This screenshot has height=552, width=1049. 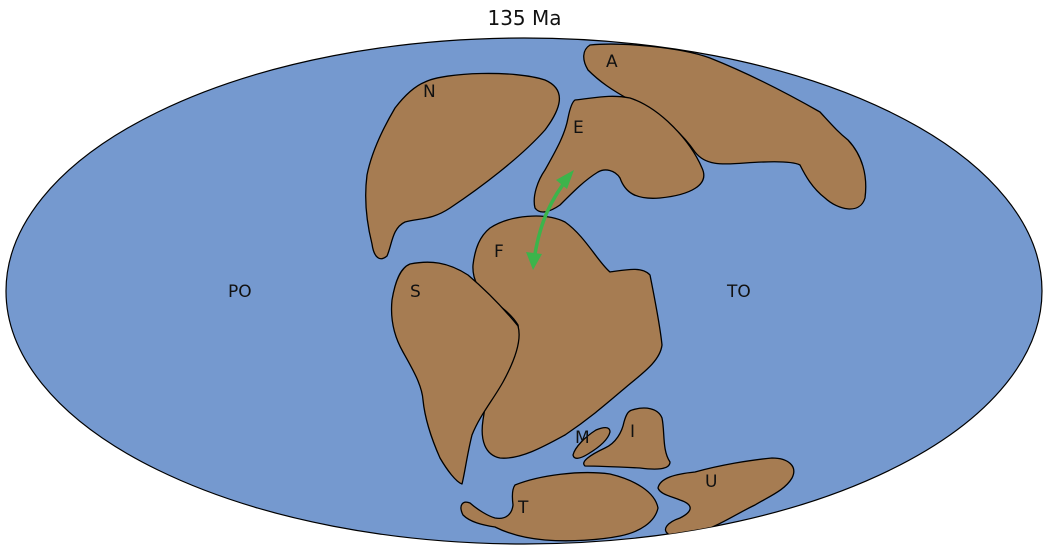 I want to click on landmass-label-asia: A, so click(x=612, y=62).